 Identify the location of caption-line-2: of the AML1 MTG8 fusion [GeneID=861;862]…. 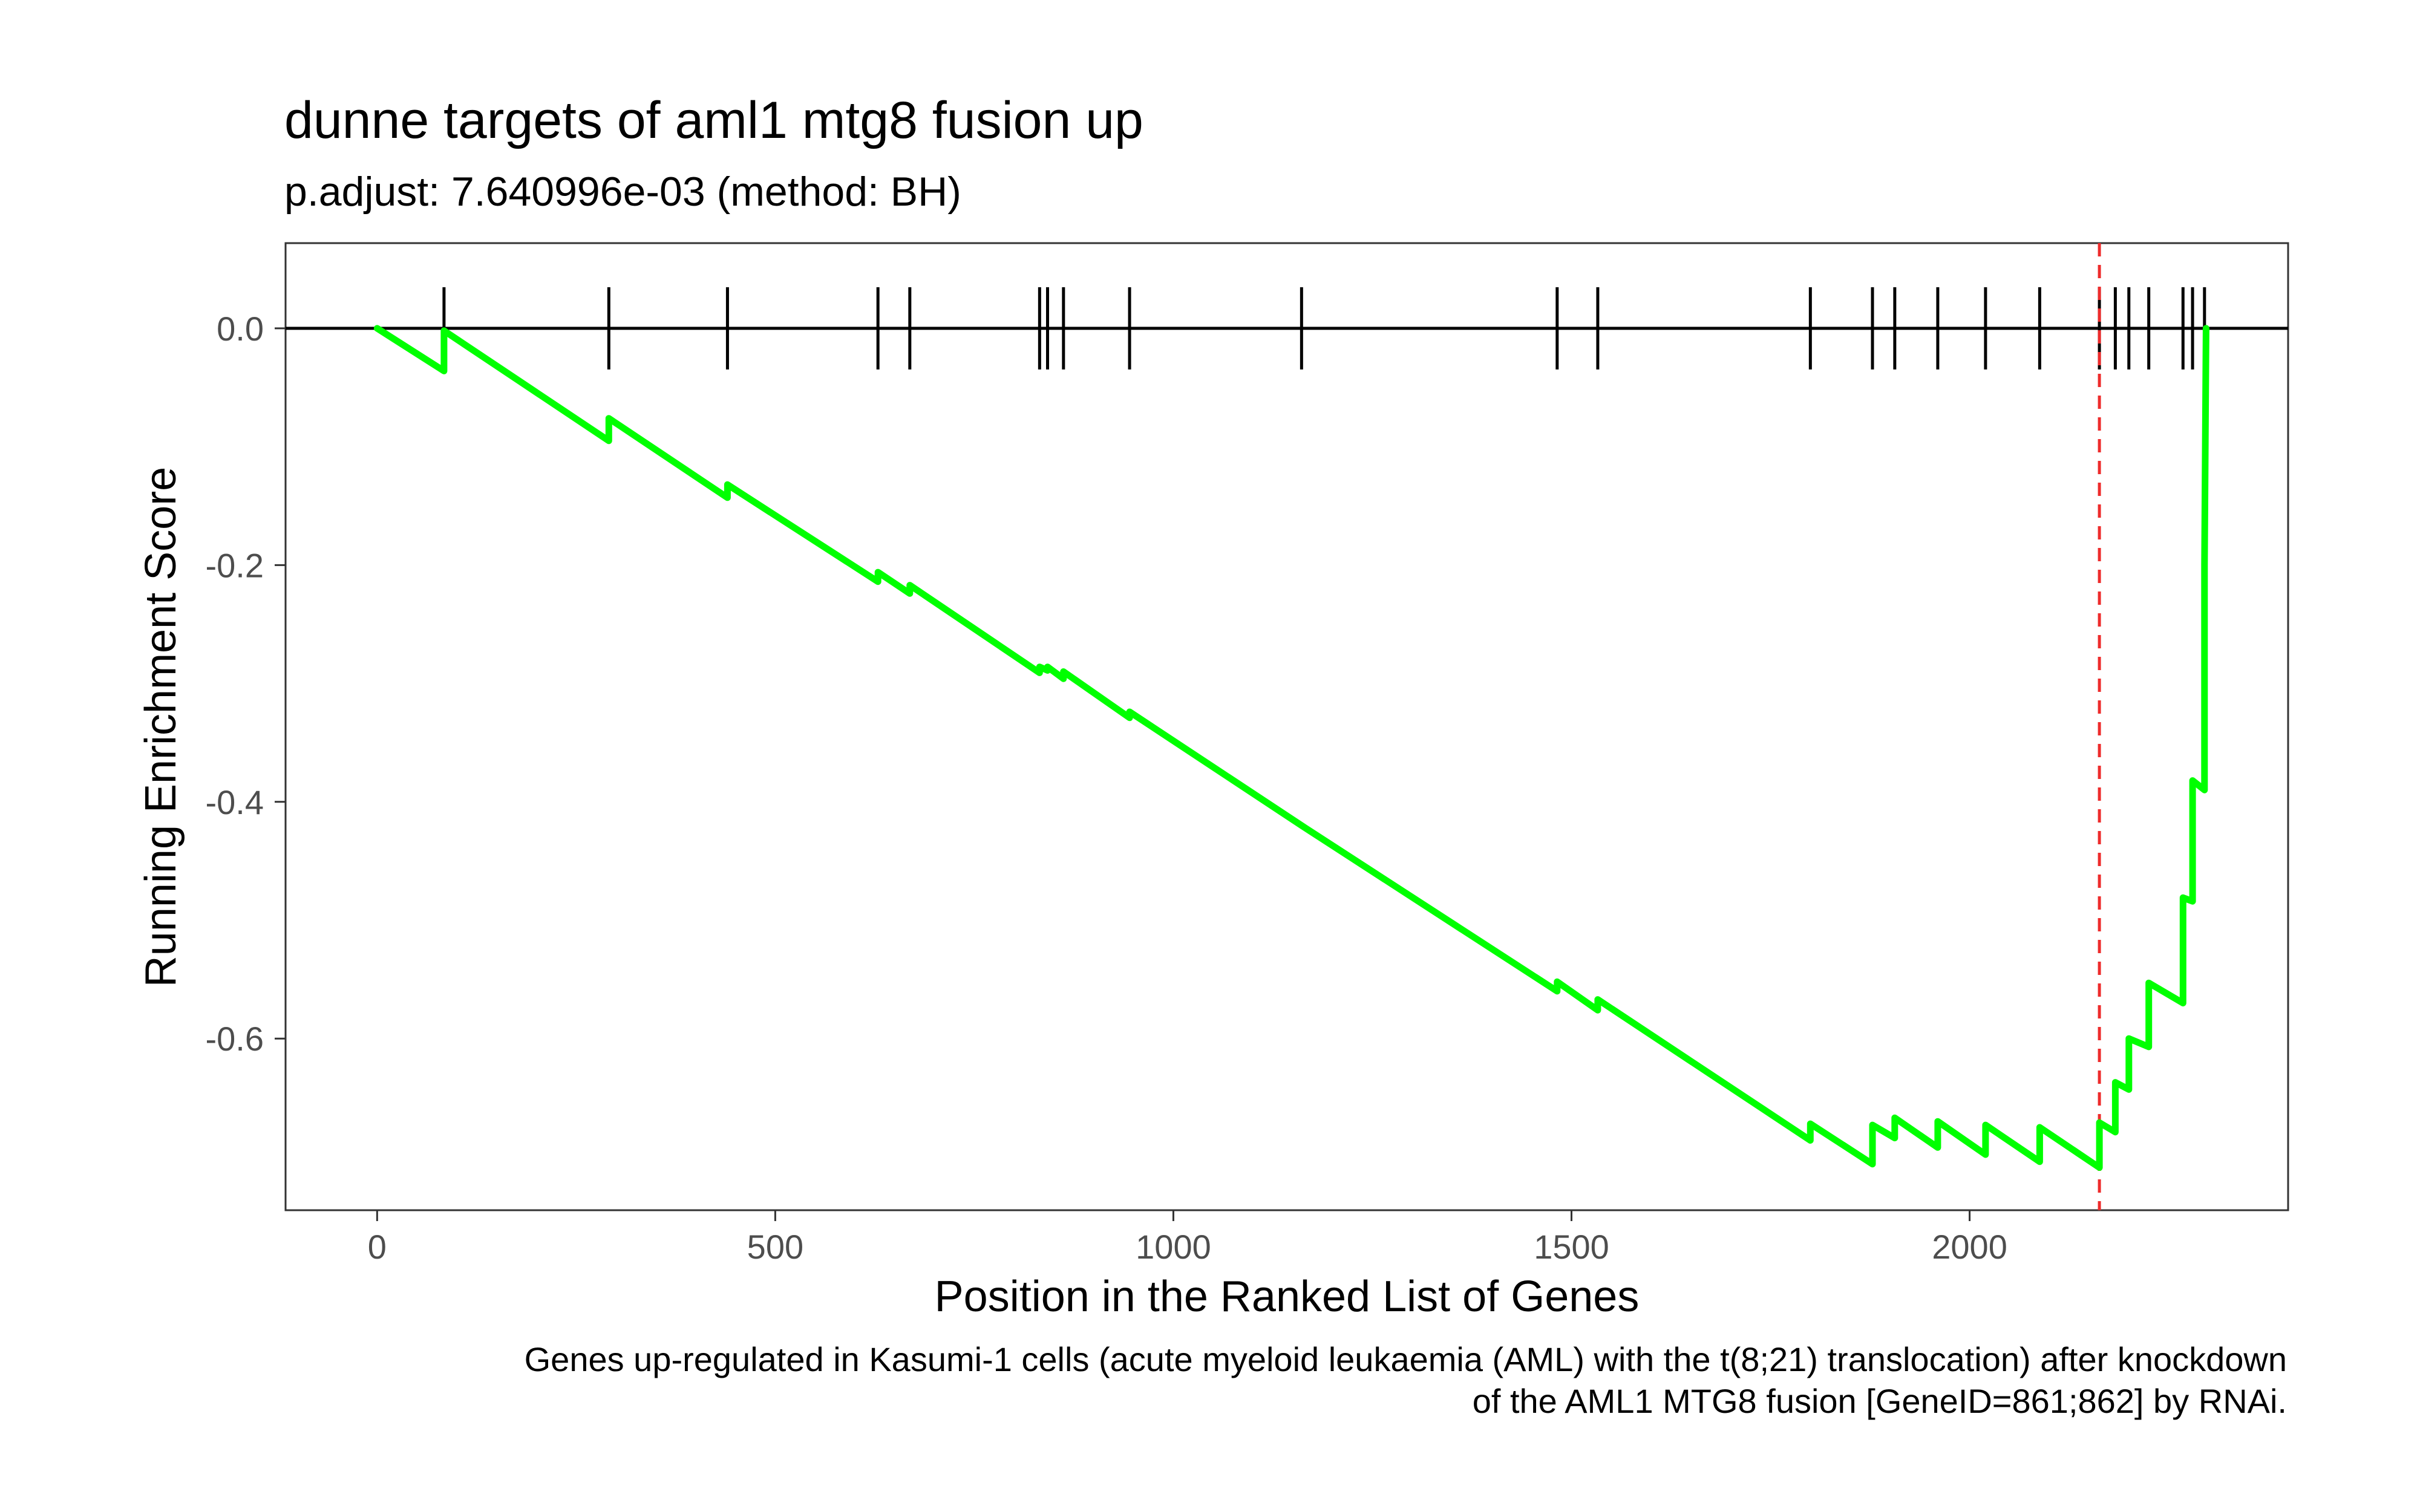
(1880, 1401).